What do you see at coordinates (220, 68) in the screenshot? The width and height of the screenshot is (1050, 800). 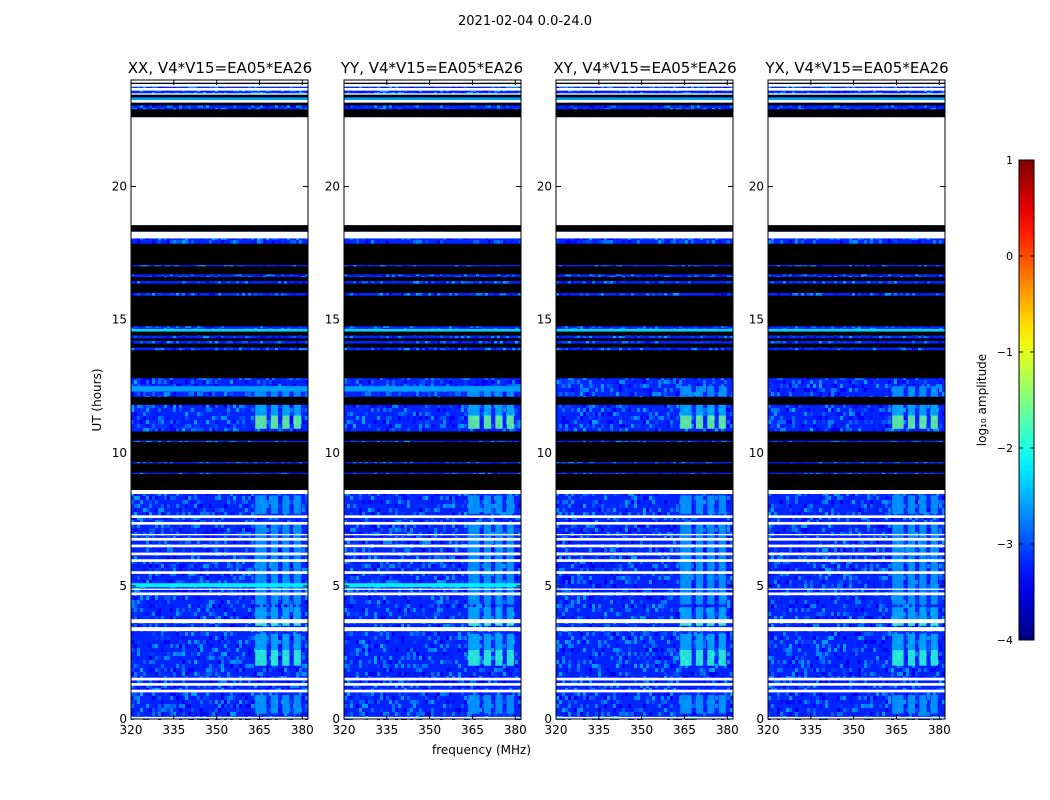 I see `panel-title-xx: XX, V4*V15=EA05*EA26` at bounding box center [220, 68].